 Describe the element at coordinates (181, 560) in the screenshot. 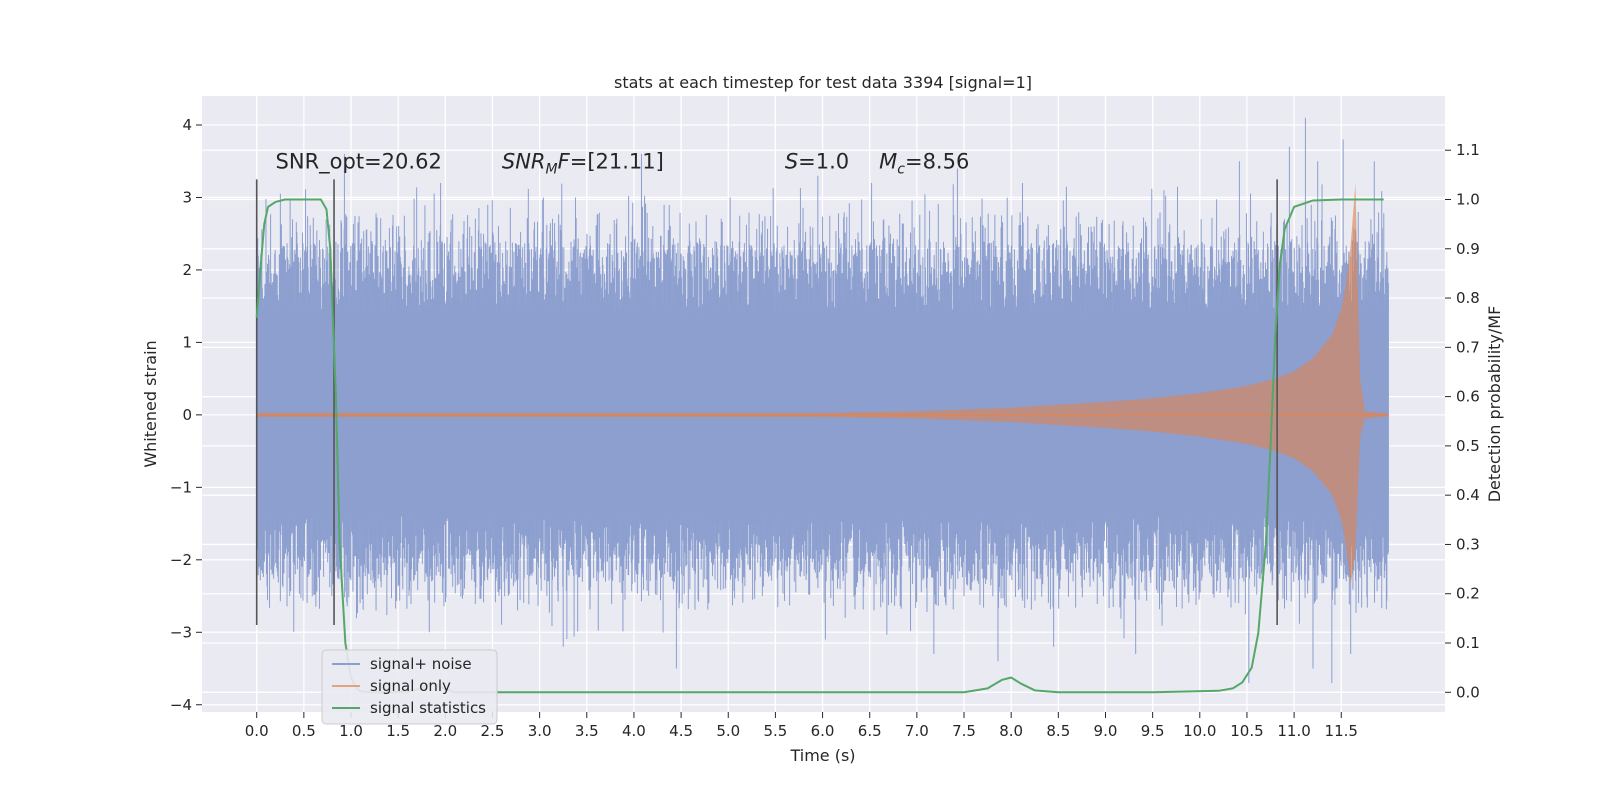

I see `y-tick-label: −2` at that location.